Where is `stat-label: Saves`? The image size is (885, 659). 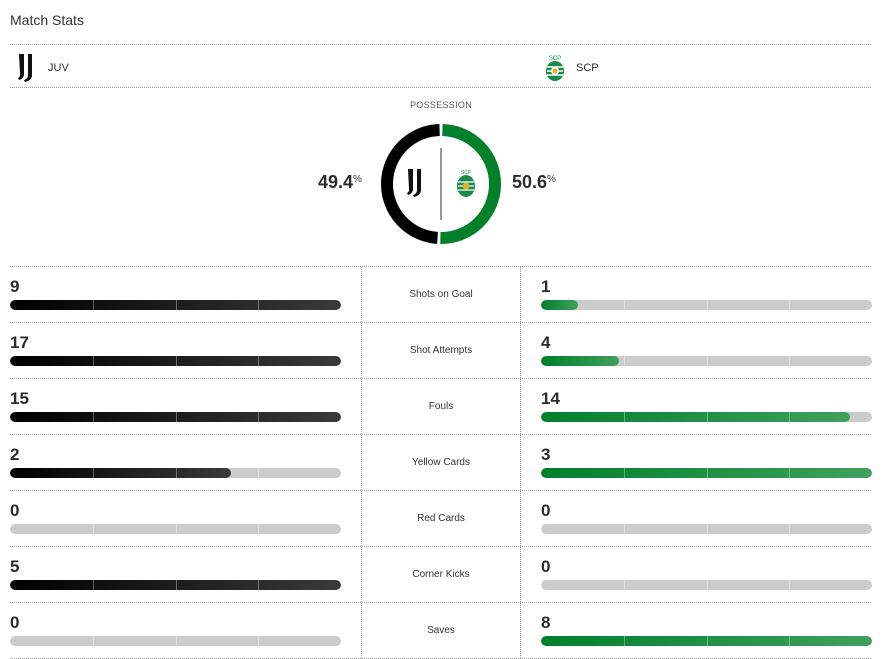
stat-label: Saves is located at coordinates (441, 630).